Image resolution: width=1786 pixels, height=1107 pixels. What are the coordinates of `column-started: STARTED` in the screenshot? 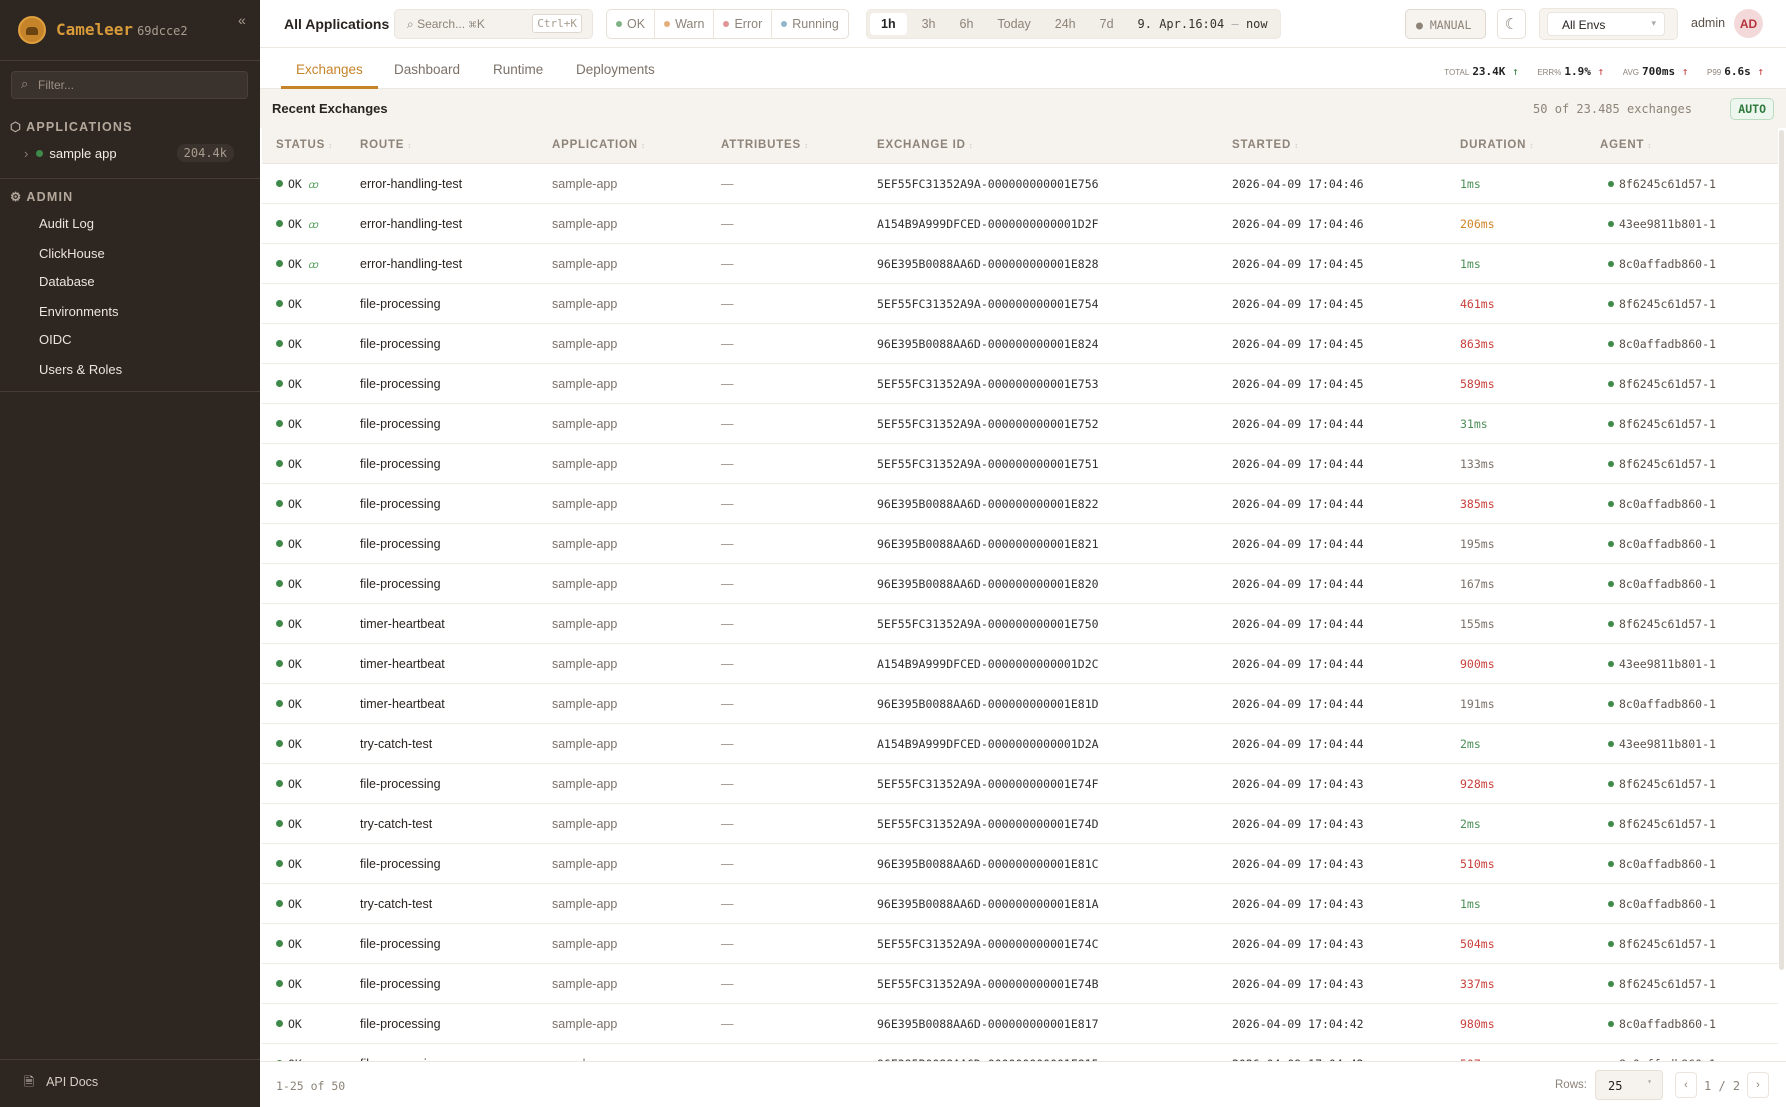 It's located at (1265, 145).